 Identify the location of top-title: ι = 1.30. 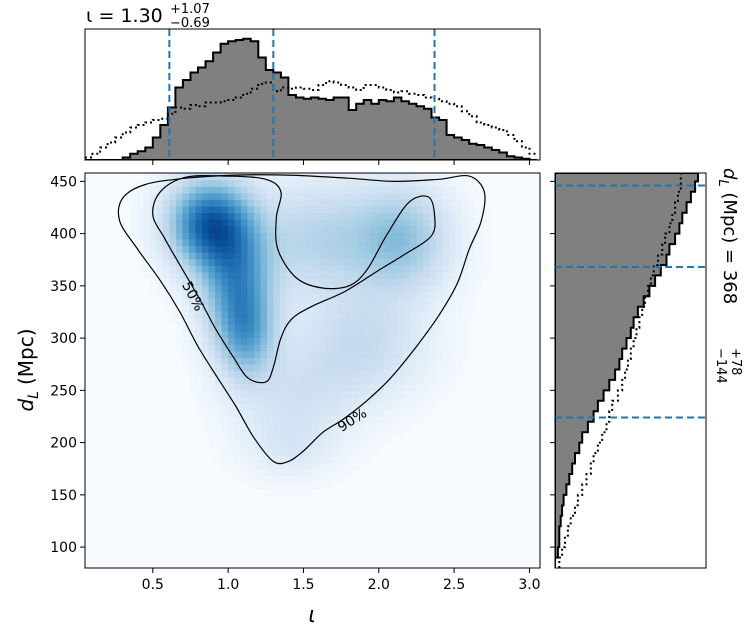
(124, 16).